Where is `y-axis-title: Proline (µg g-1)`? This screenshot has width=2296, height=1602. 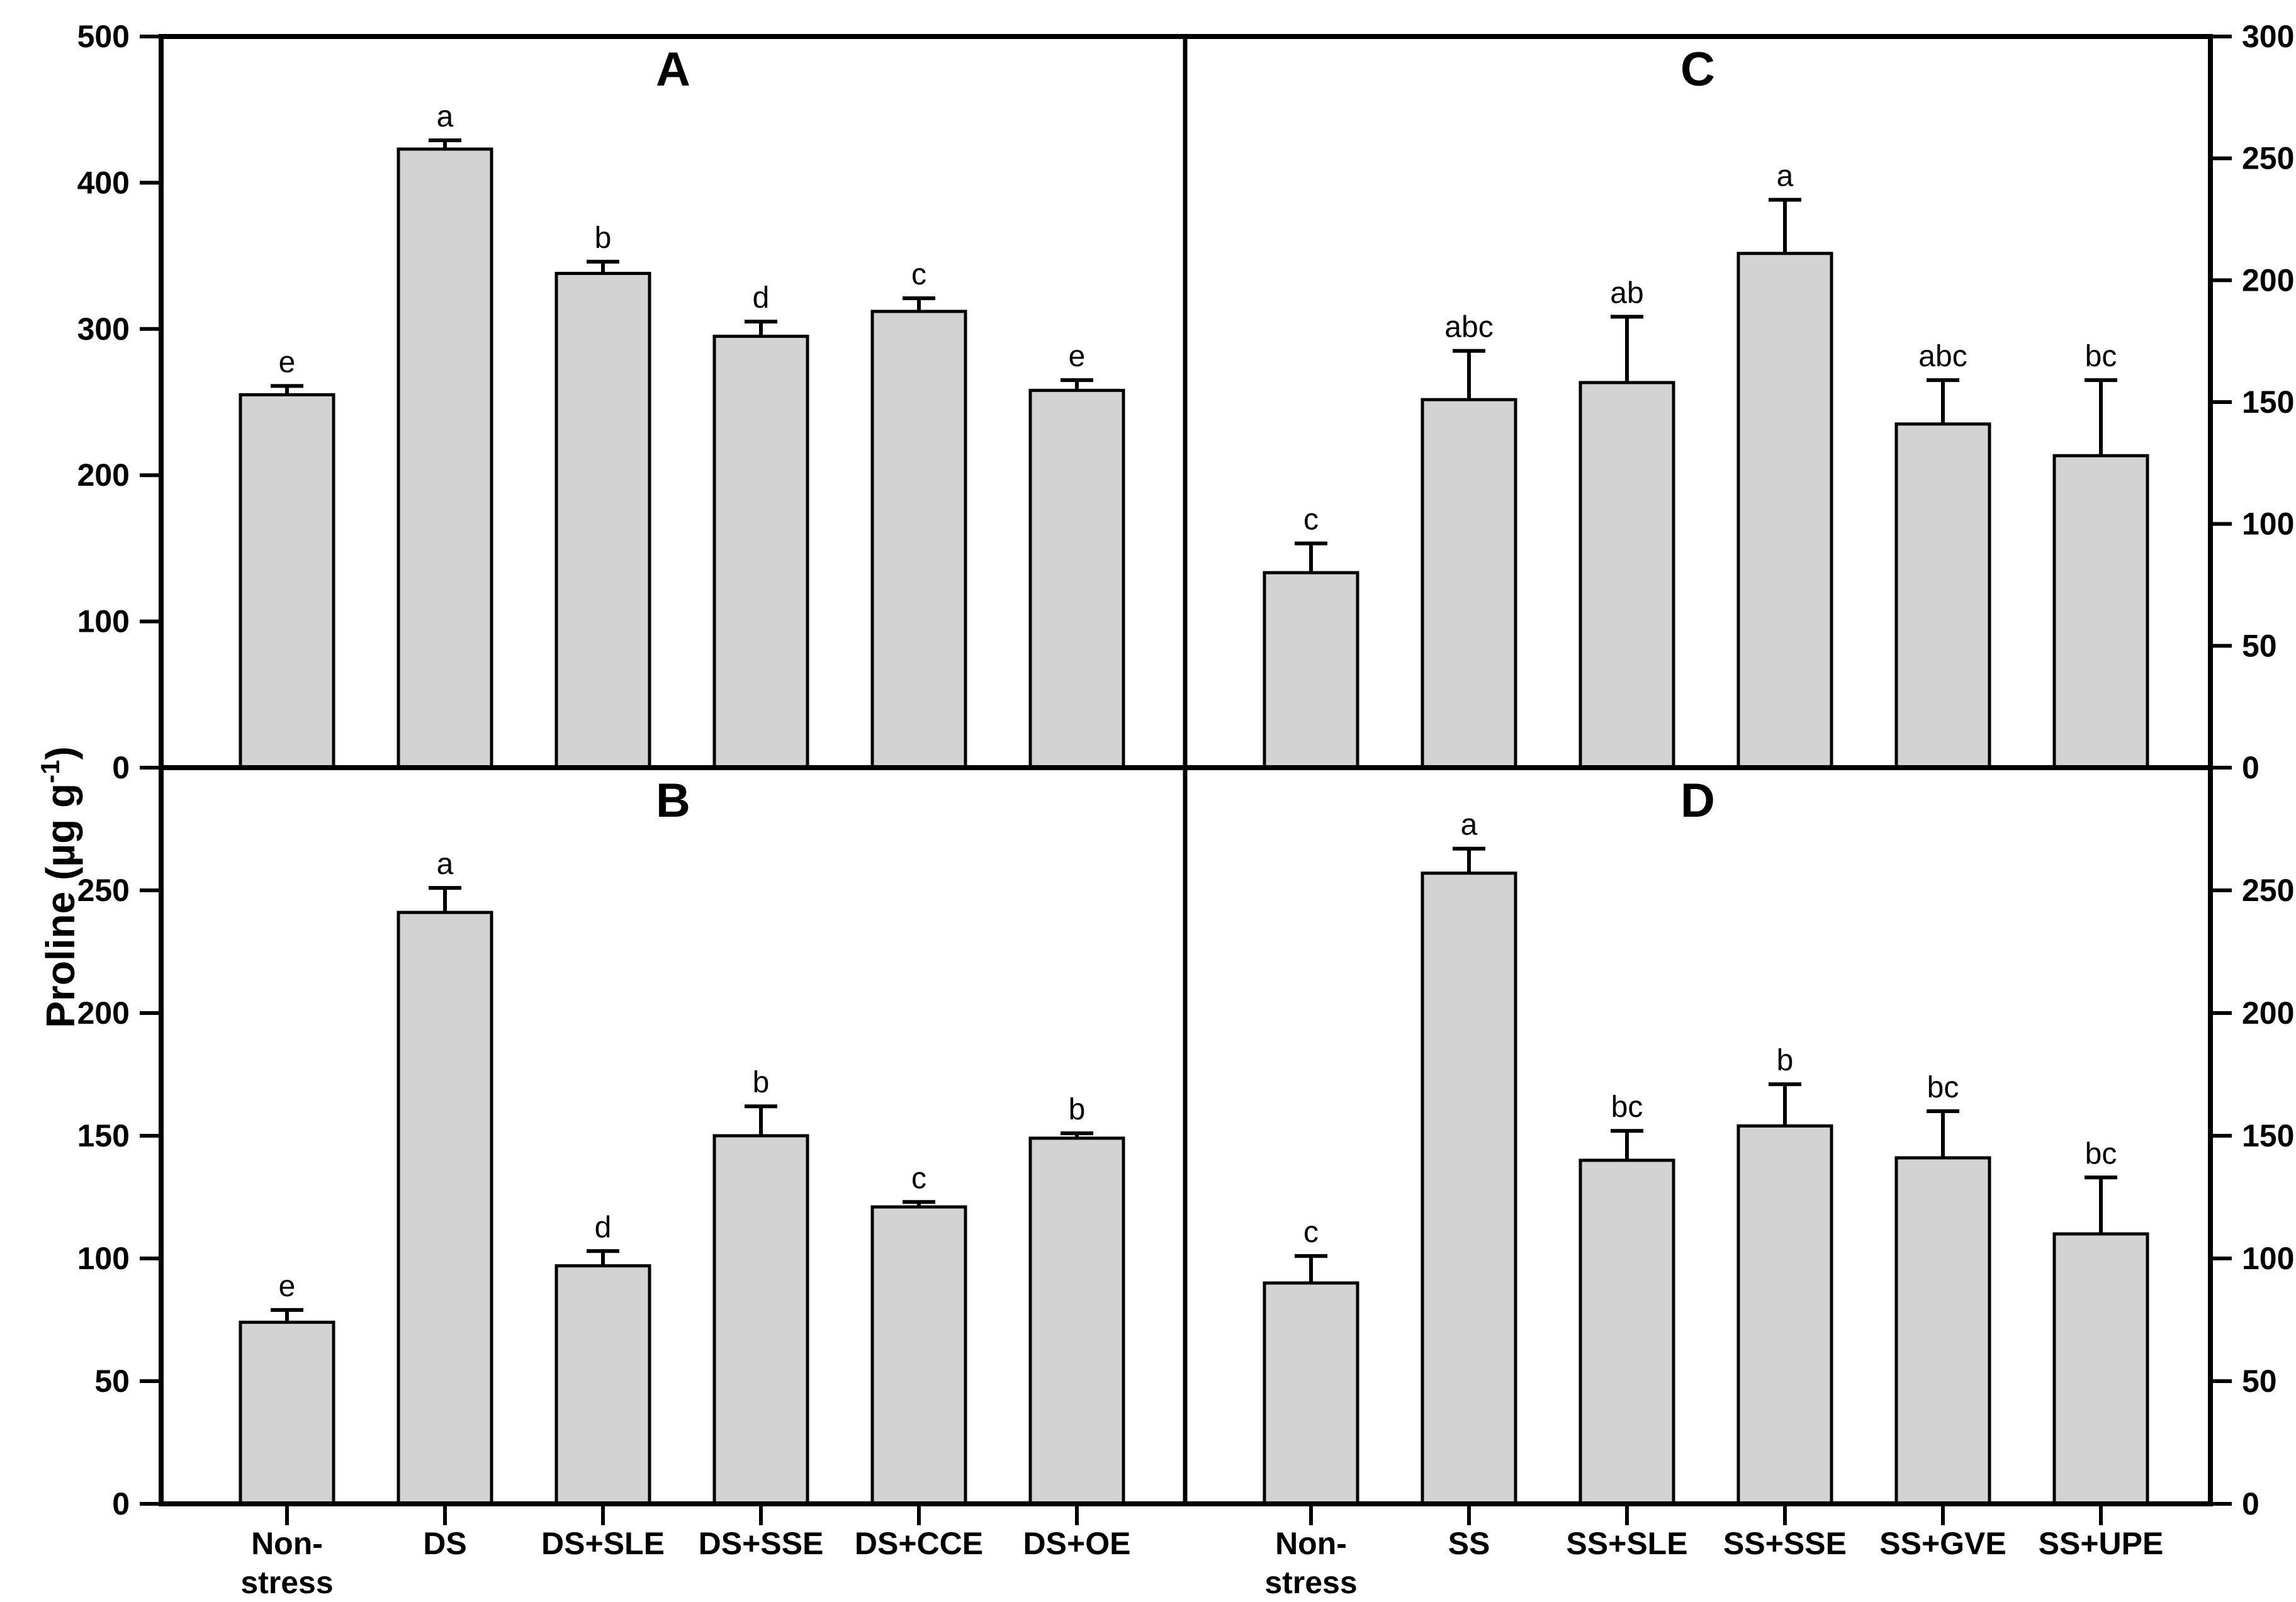 y-axis-title: Proline (µg g-1) is located at coordinates (59, 887).